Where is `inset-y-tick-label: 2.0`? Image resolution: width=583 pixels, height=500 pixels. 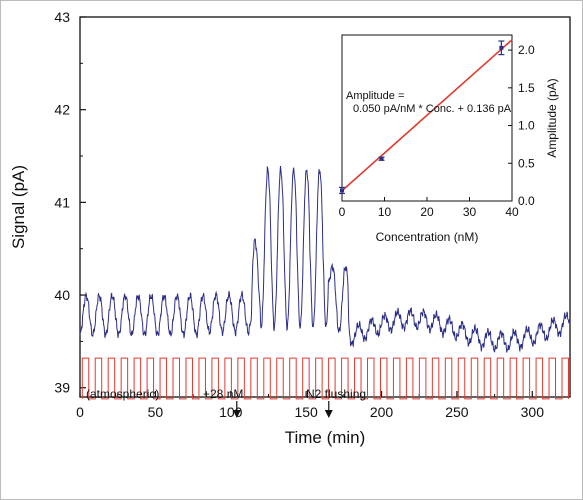 inset-y-tick-label: 2.0 is located at coordinates (526, 50).